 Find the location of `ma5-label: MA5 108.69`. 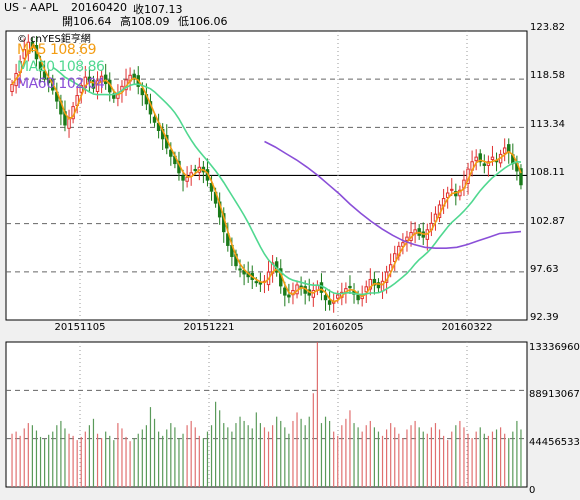

ma5-label: MA5 108.69 is located at coordinates (57, 50).